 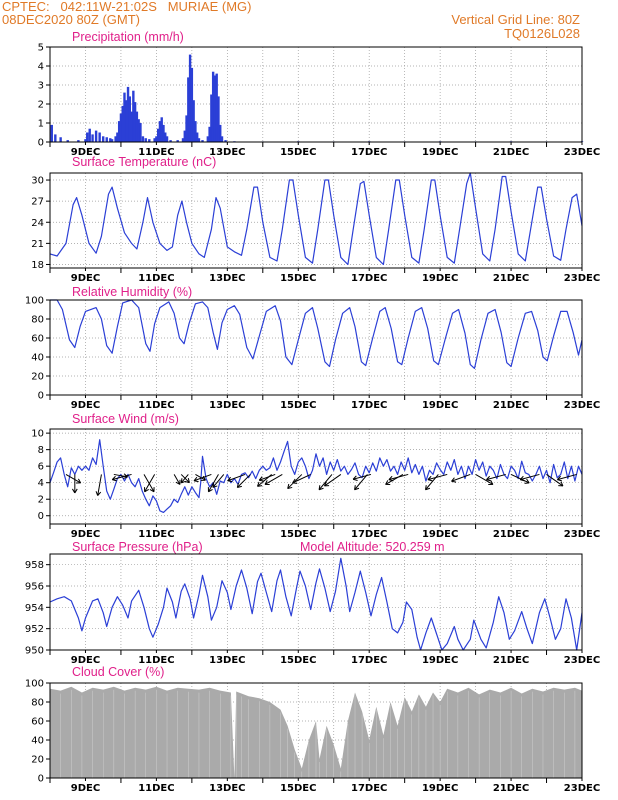 What do you see at coordinates (41, 48) in the screenshot?
I see `y-tick-label: 5` at bounding box center [41, 48].